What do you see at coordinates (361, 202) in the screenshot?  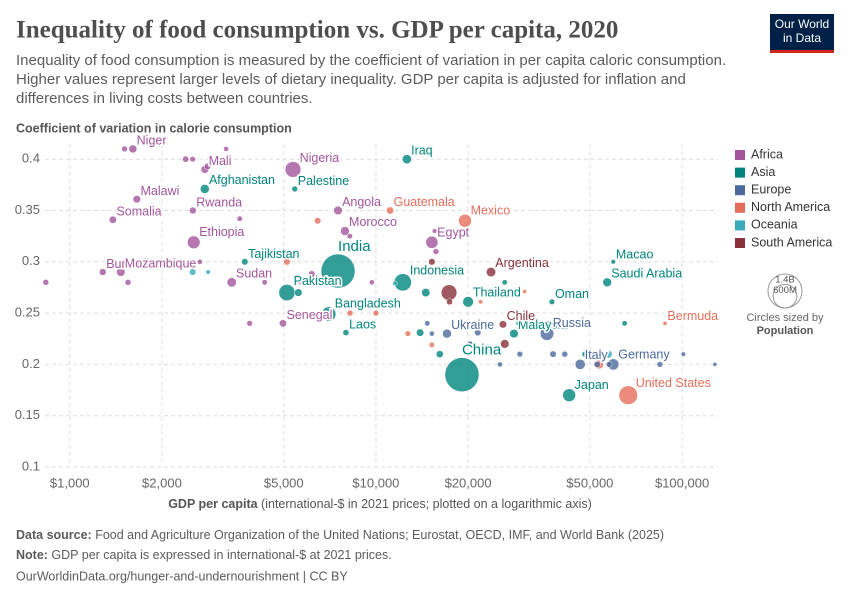 I see `data-label: Angola` at bounding box center [361, 202].